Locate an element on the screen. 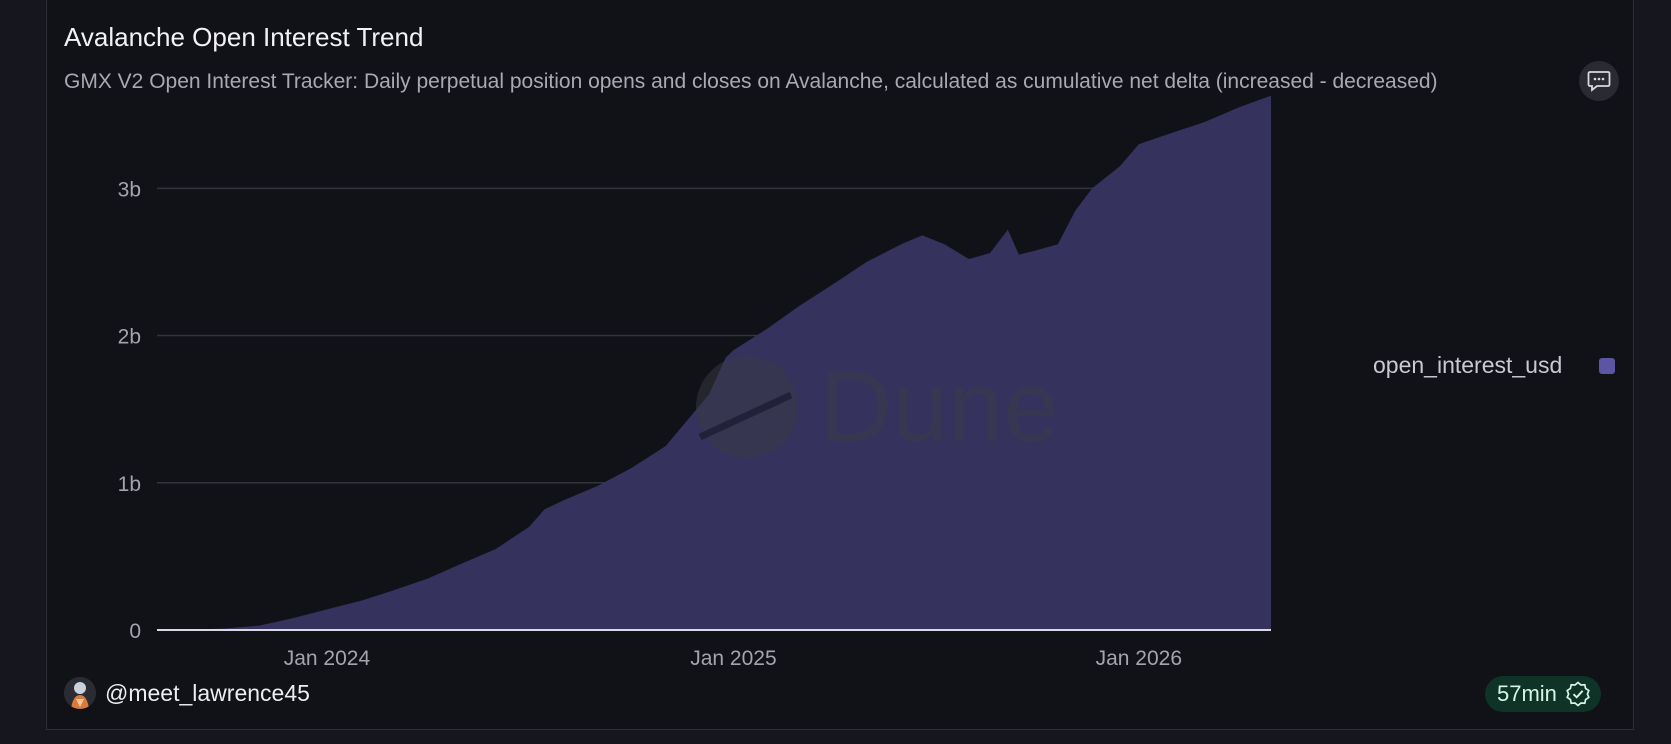 Image resolution: width=1671 pixels, height=744 pixels. comment-icon is located at coordinates (1599, 81).